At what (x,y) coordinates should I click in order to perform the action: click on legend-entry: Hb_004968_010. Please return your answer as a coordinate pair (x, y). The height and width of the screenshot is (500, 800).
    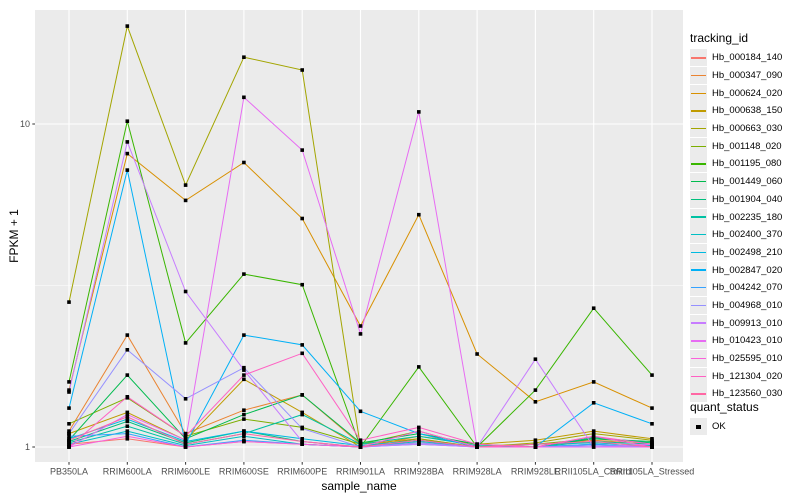
    Looking at the image, I should click on (745, 305).